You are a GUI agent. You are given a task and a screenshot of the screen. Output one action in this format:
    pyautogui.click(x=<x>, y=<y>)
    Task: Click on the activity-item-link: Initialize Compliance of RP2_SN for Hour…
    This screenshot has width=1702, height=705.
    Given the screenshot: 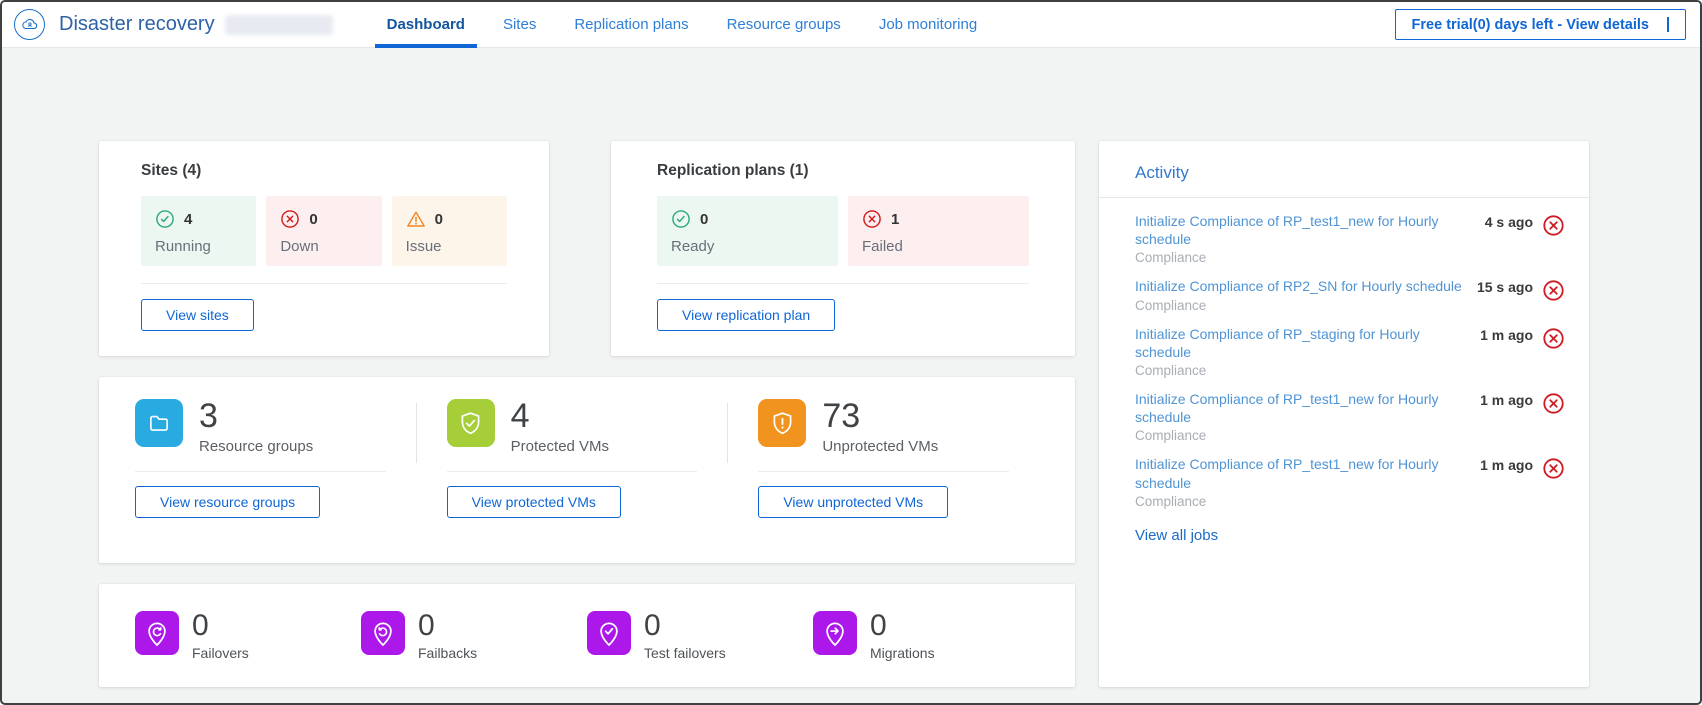 What is the action you would take?
    pyautogui.click(x=1298, y=286)
    